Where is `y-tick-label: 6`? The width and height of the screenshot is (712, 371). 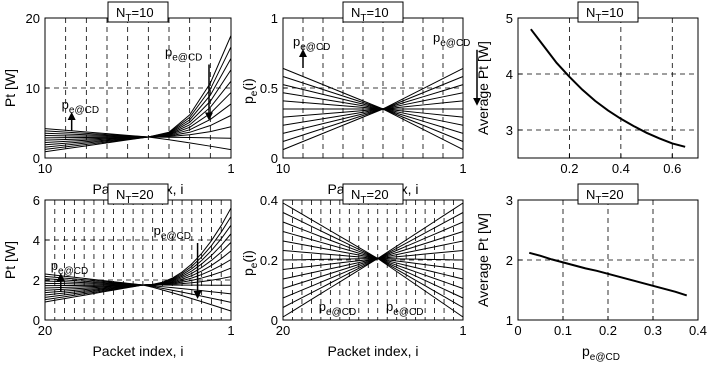
y-tick-label: 6 is located at coordinates (36, 200).